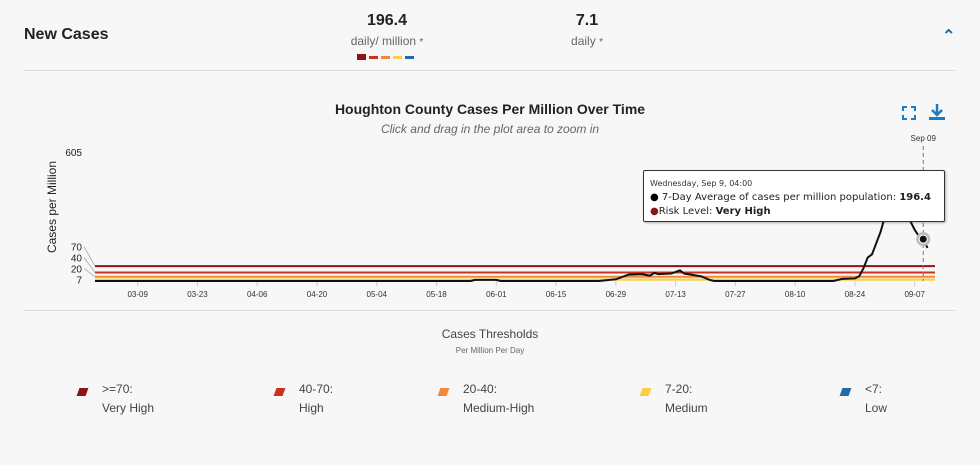 The height and width of the screenshot is (465, 980). What do you see at coordinates (915, 197) in the screenshot?
I see `tooltip-value: 196.4` at bounding box center [915, 197].